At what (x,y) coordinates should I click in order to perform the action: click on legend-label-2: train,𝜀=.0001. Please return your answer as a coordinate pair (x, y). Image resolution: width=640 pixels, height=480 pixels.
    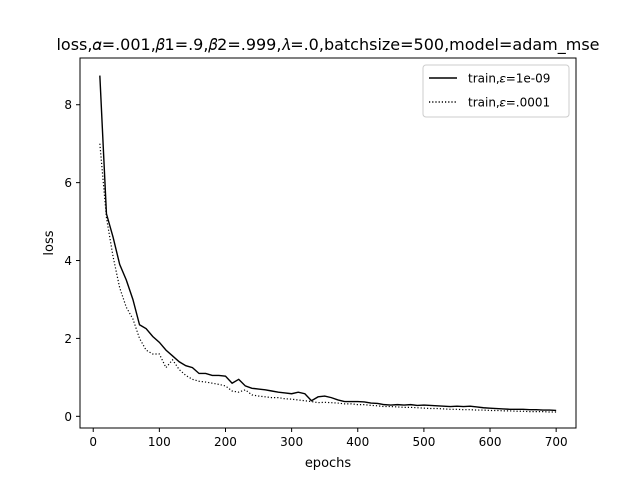
    Looking at the image, I should click on (509, 103).